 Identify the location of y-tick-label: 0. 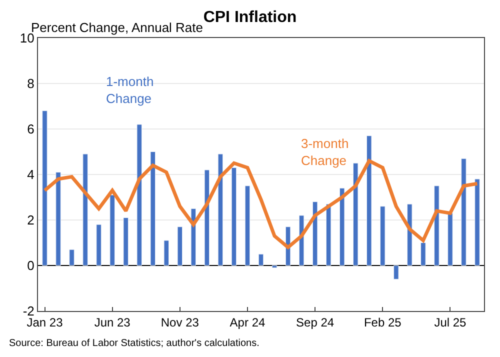
(30, 266).